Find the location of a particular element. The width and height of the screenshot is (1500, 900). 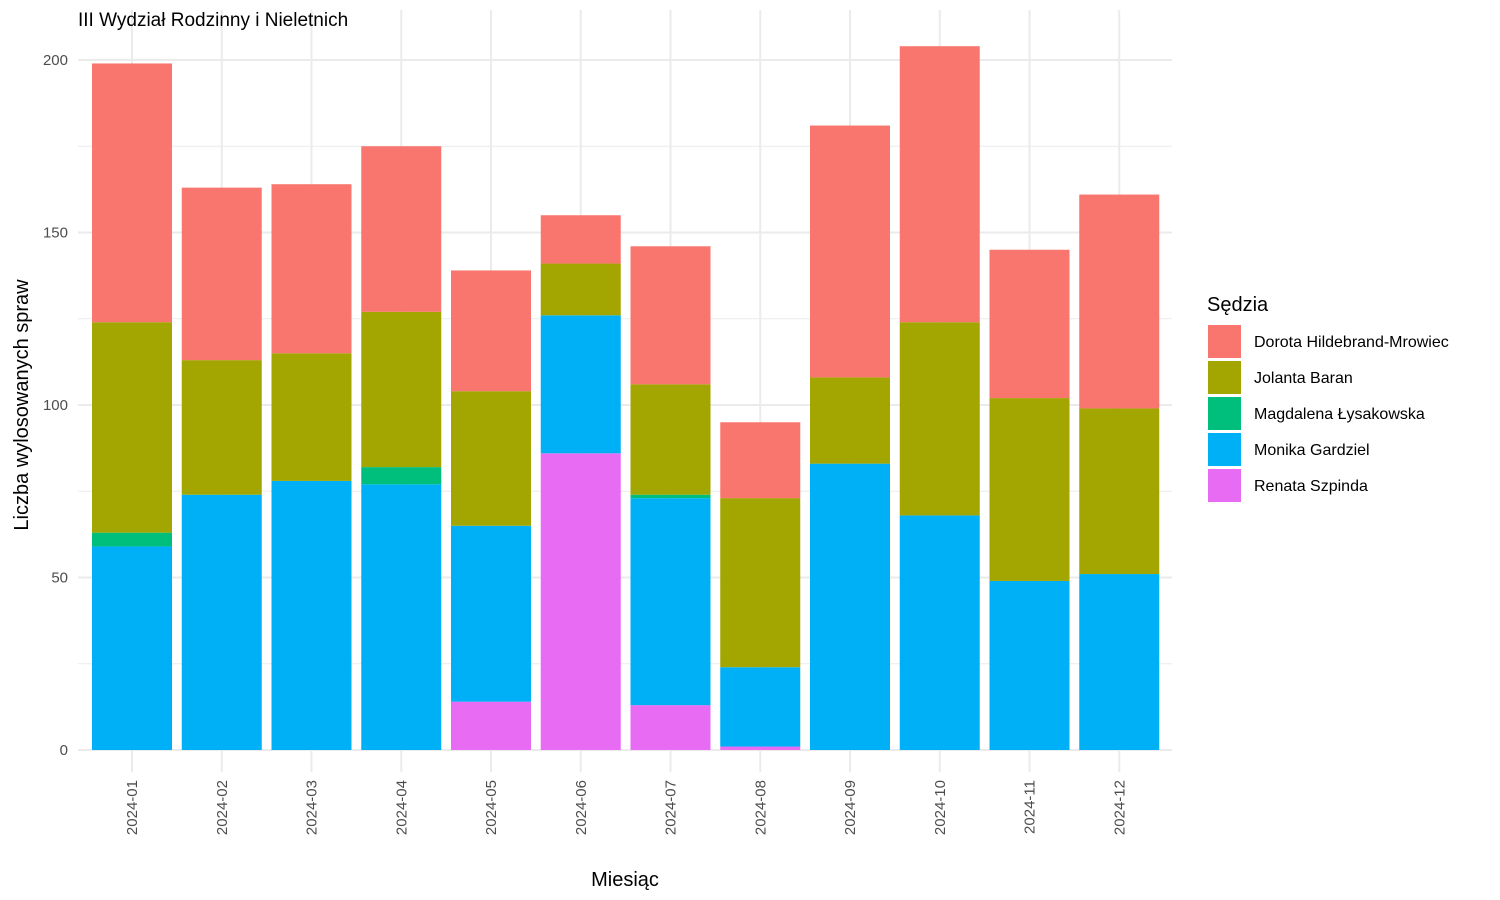

legend-label-jolanta-baran: Jolanta Baran is located at coordinates (1303, 378).